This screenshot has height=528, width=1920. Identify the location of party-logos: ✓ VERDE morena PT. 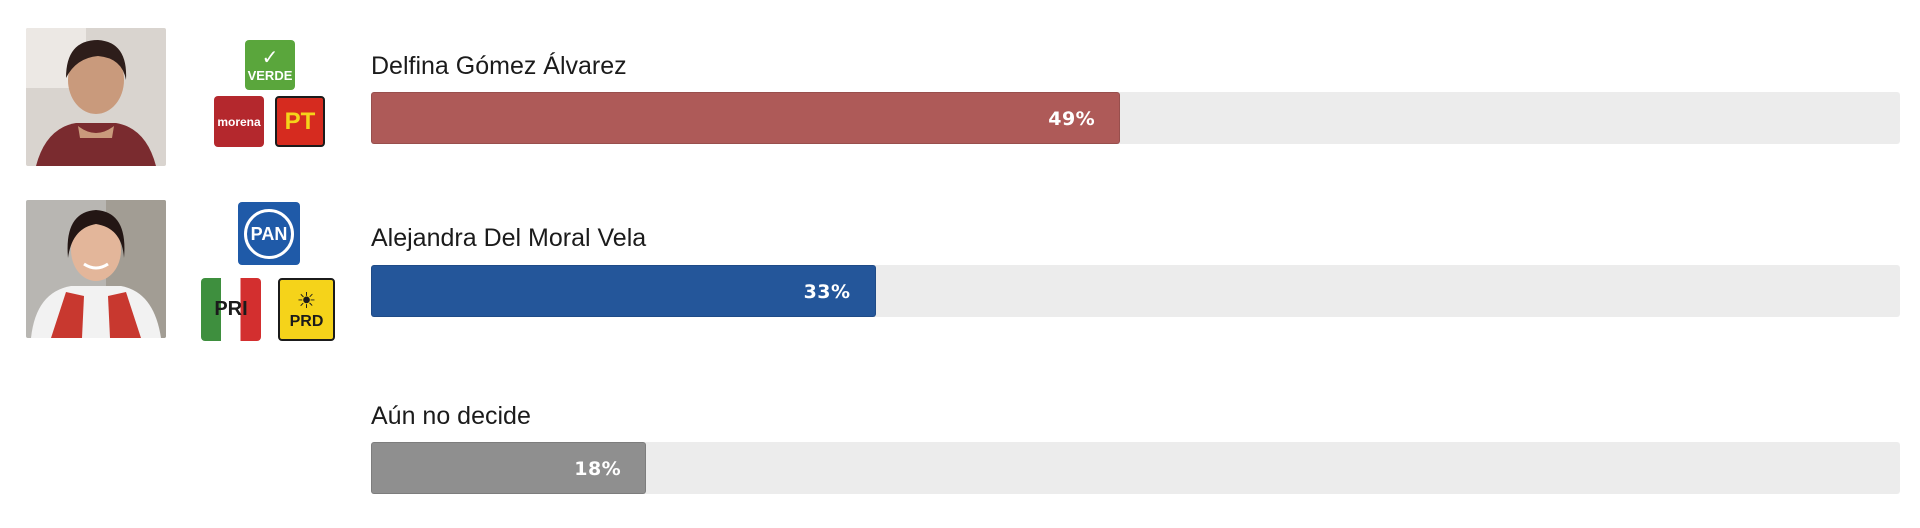
(273, 107).